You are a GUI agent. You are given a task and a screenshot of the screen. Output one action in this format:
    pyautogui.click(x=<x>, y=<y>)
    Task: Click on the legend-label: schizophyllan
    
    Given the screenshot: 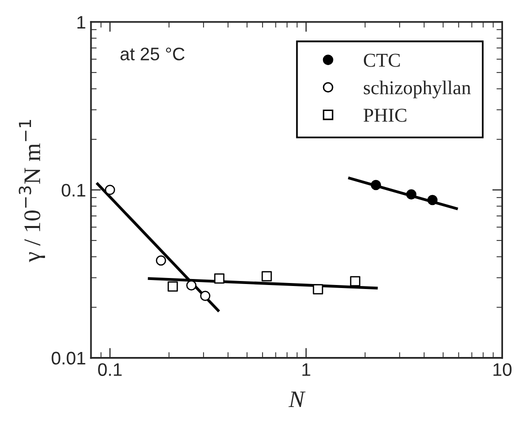 What is the action you would take?
    pyautogui.click(x=417, y=89)
    